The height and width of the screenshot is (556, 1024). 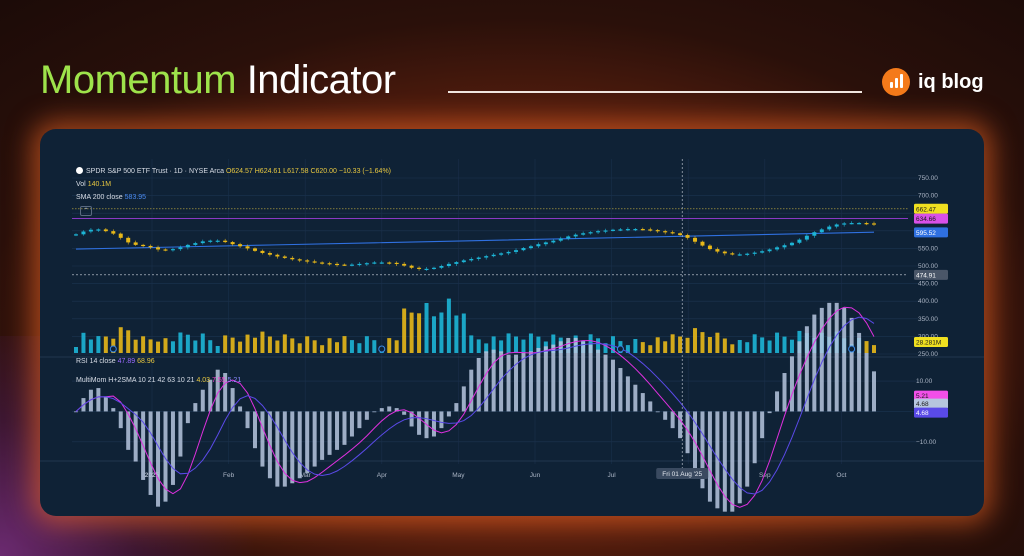 I want to click on close-value: C620.00, so click(x=323, y=171).